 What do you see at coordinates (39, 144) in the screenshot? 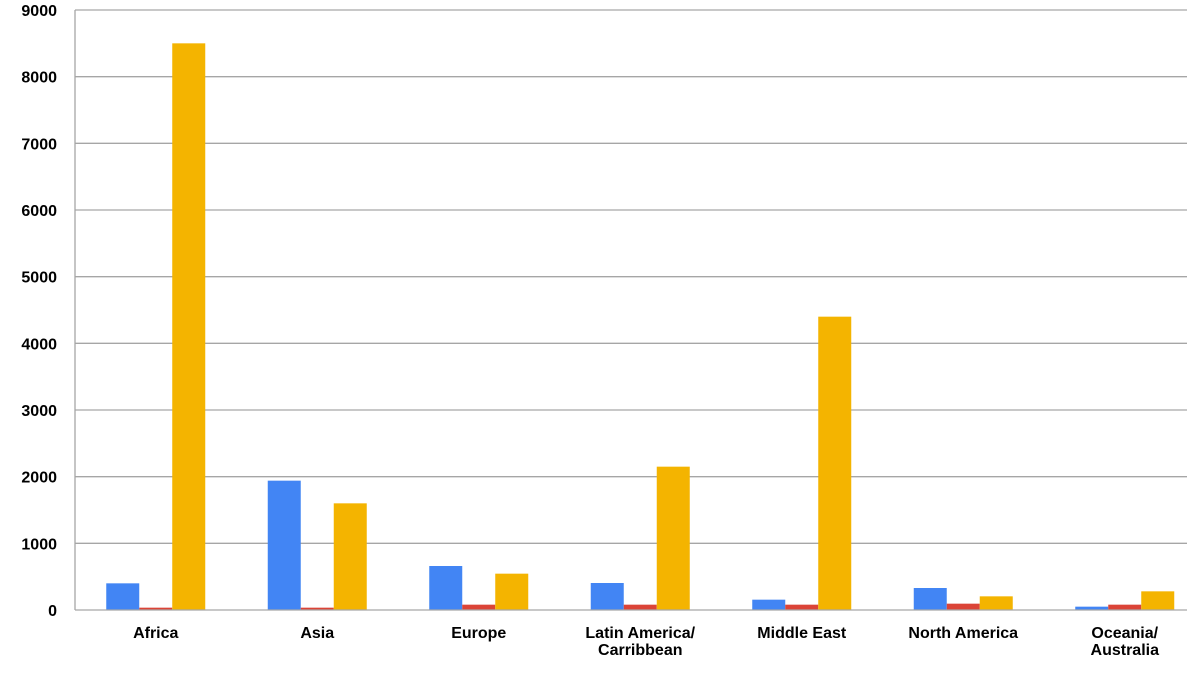
I see `y-tick-label: 7000` at bounding box center [39, 144].